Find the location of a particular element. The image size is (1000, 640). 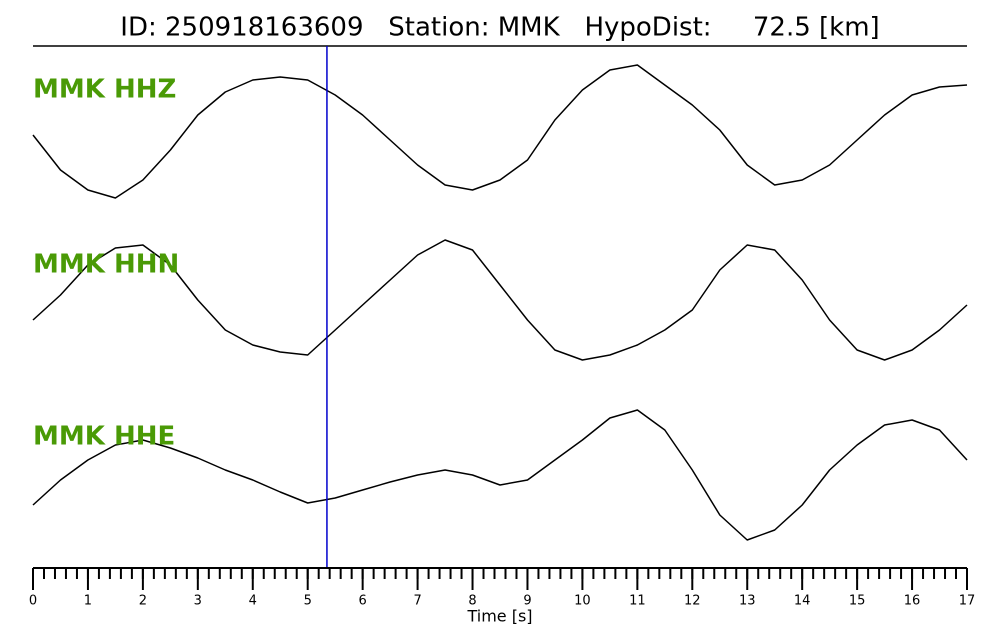

x-tick-label: 10 is located at coordinates (582, 601).